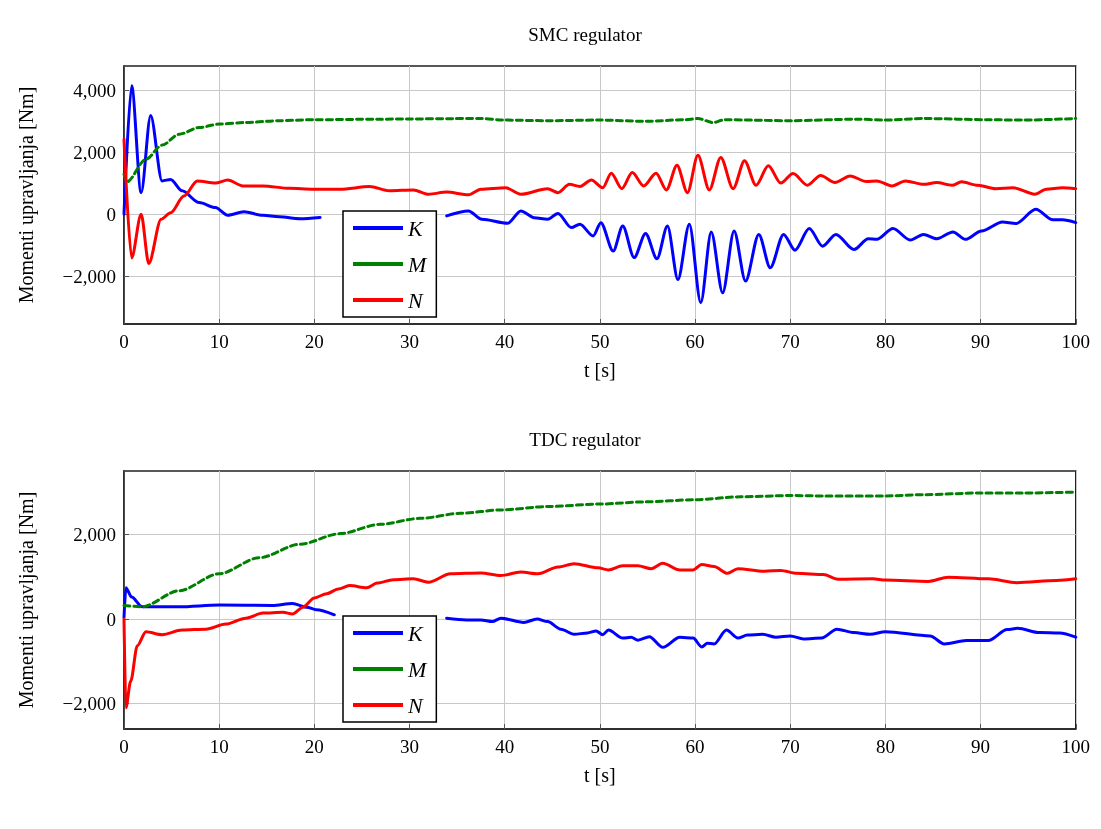  What do you see at coordinates (94, 91) in the screenshot?
I see `y-tick-label: 4,000` at bounding box center [94, 91].